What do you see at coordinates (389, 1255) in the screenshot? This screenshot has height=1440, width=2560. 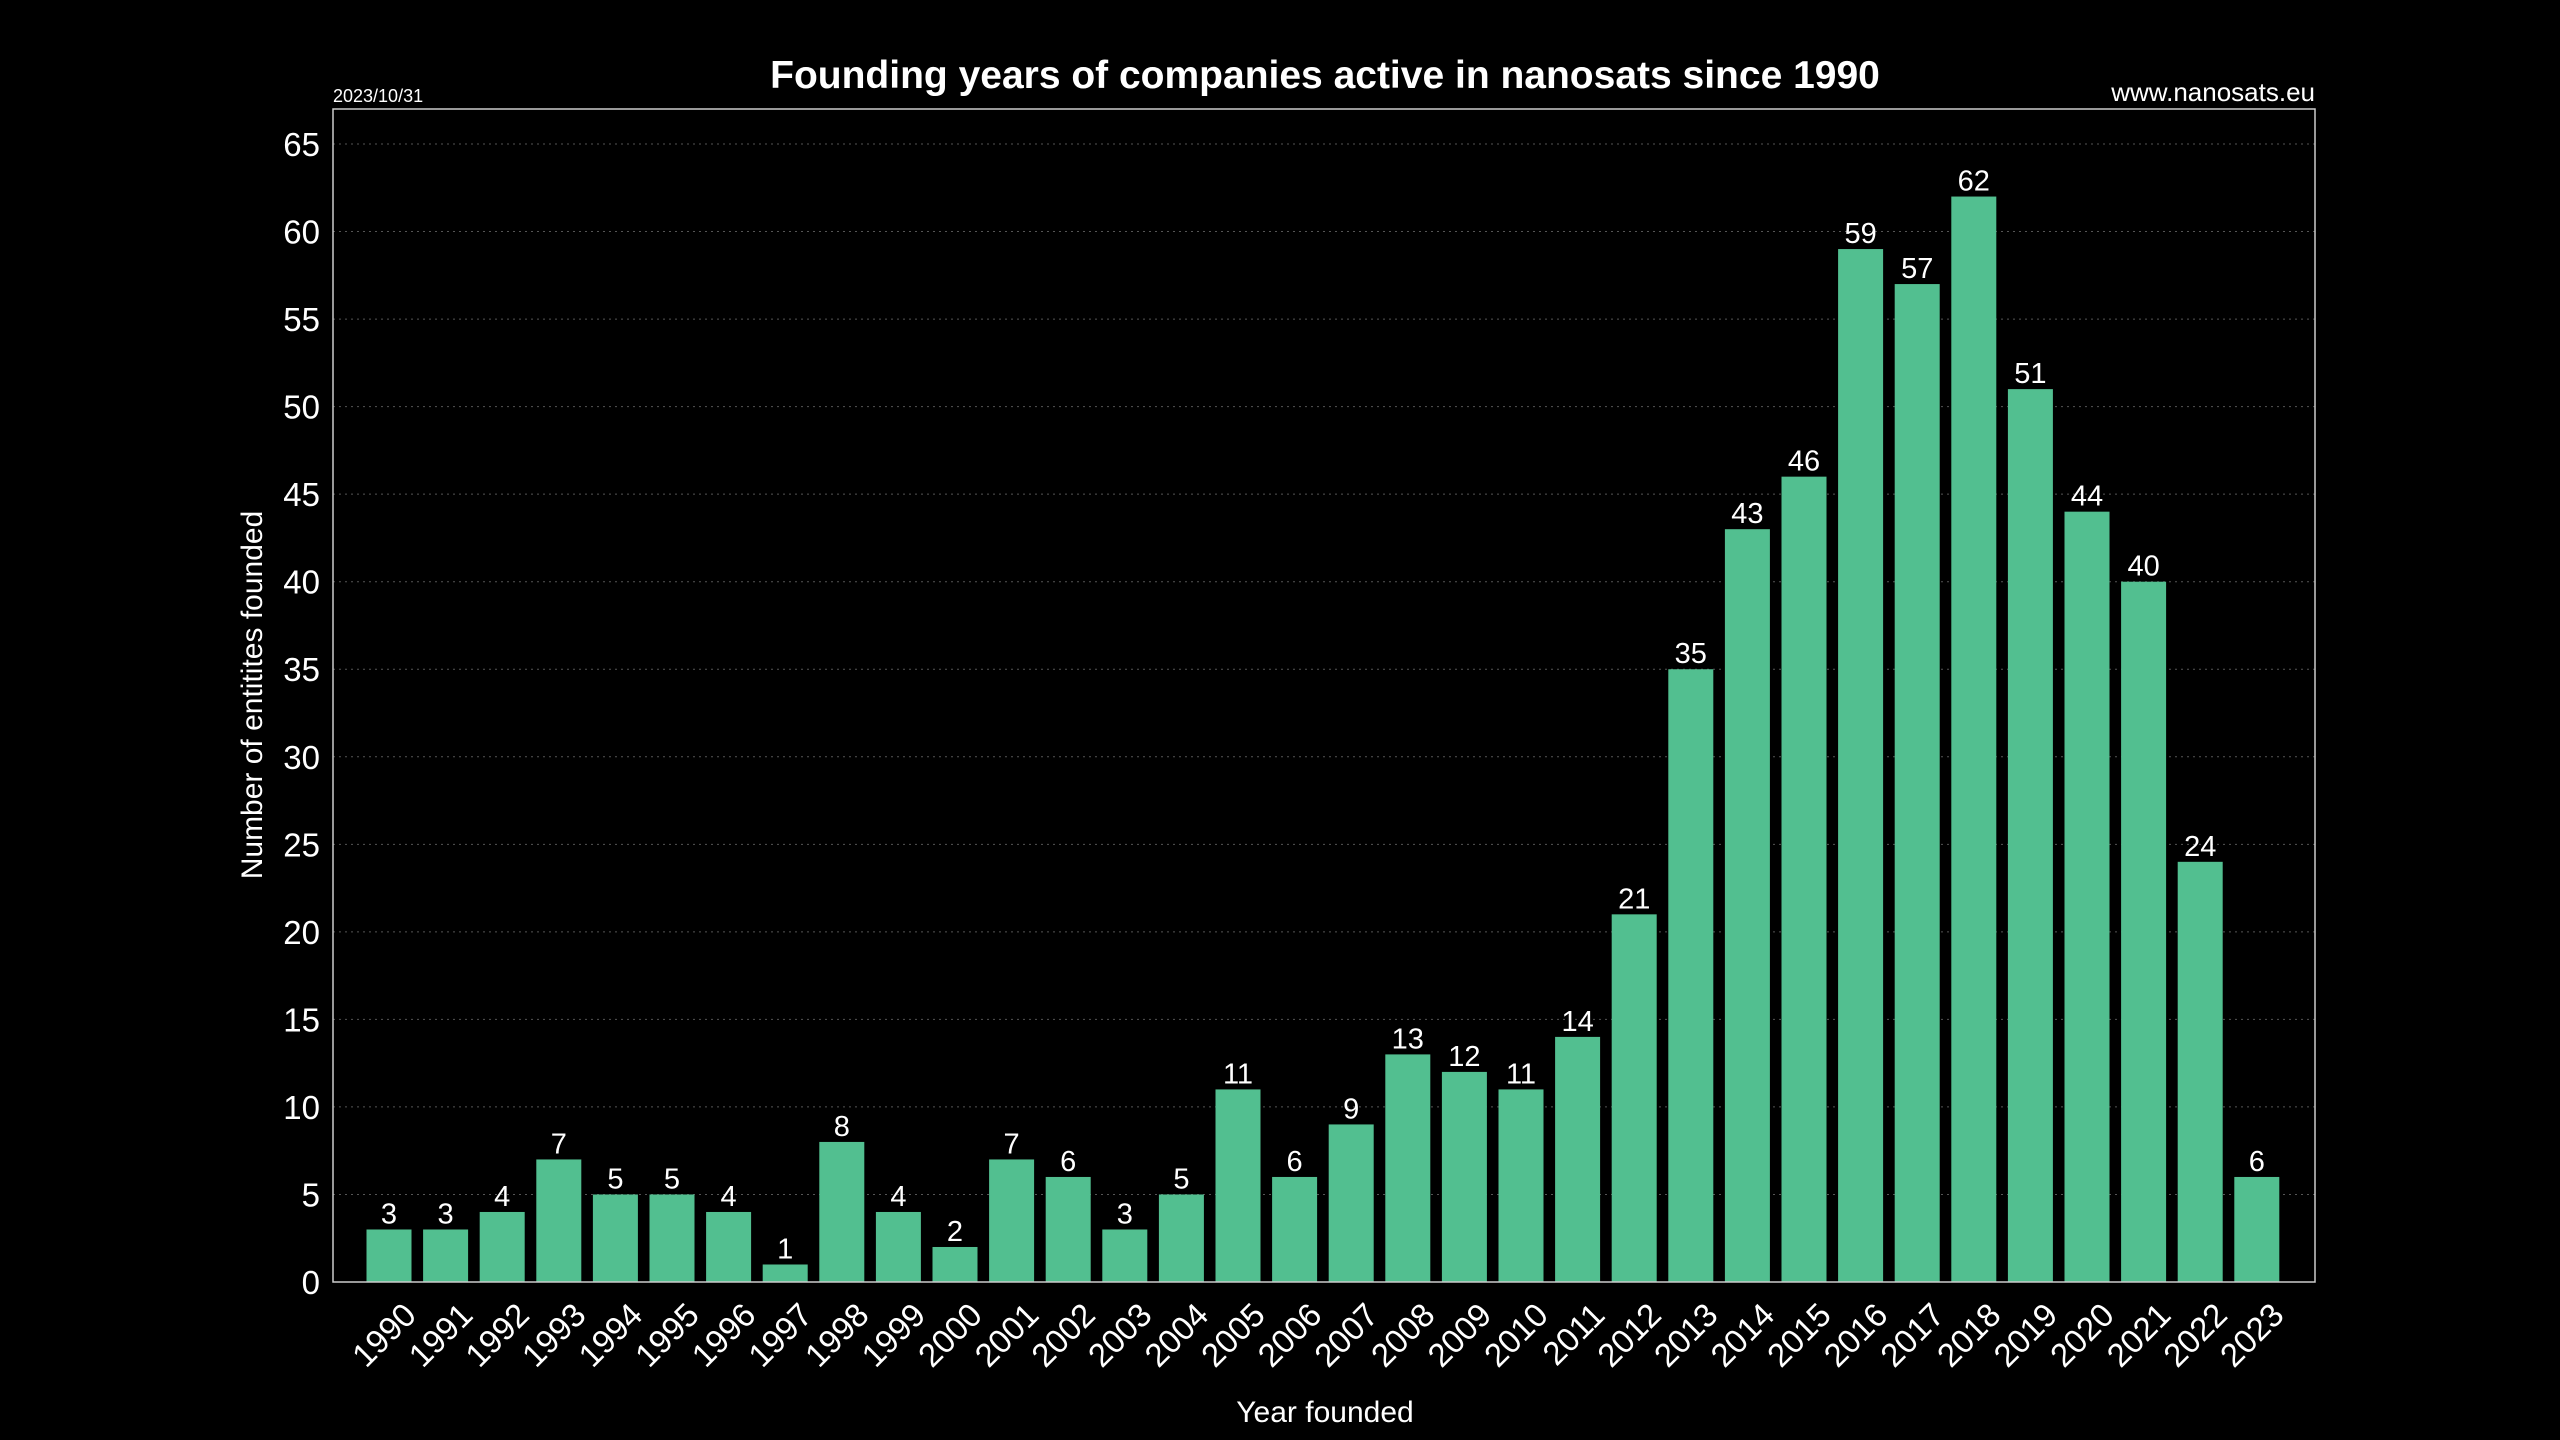 I see `bar-1990` at bounding box center [389, 1255].